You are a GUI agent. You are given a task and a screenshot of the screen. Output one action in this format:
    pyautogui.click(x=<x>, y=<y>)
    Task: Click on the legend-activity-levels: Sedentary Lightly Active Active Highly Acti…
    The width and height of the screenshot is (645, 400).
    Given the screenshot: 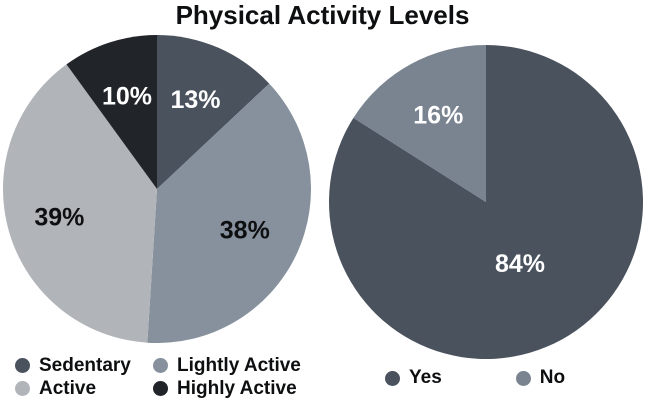 What is the action you would take?
    pyautogui.click(x=158, y=377)
    